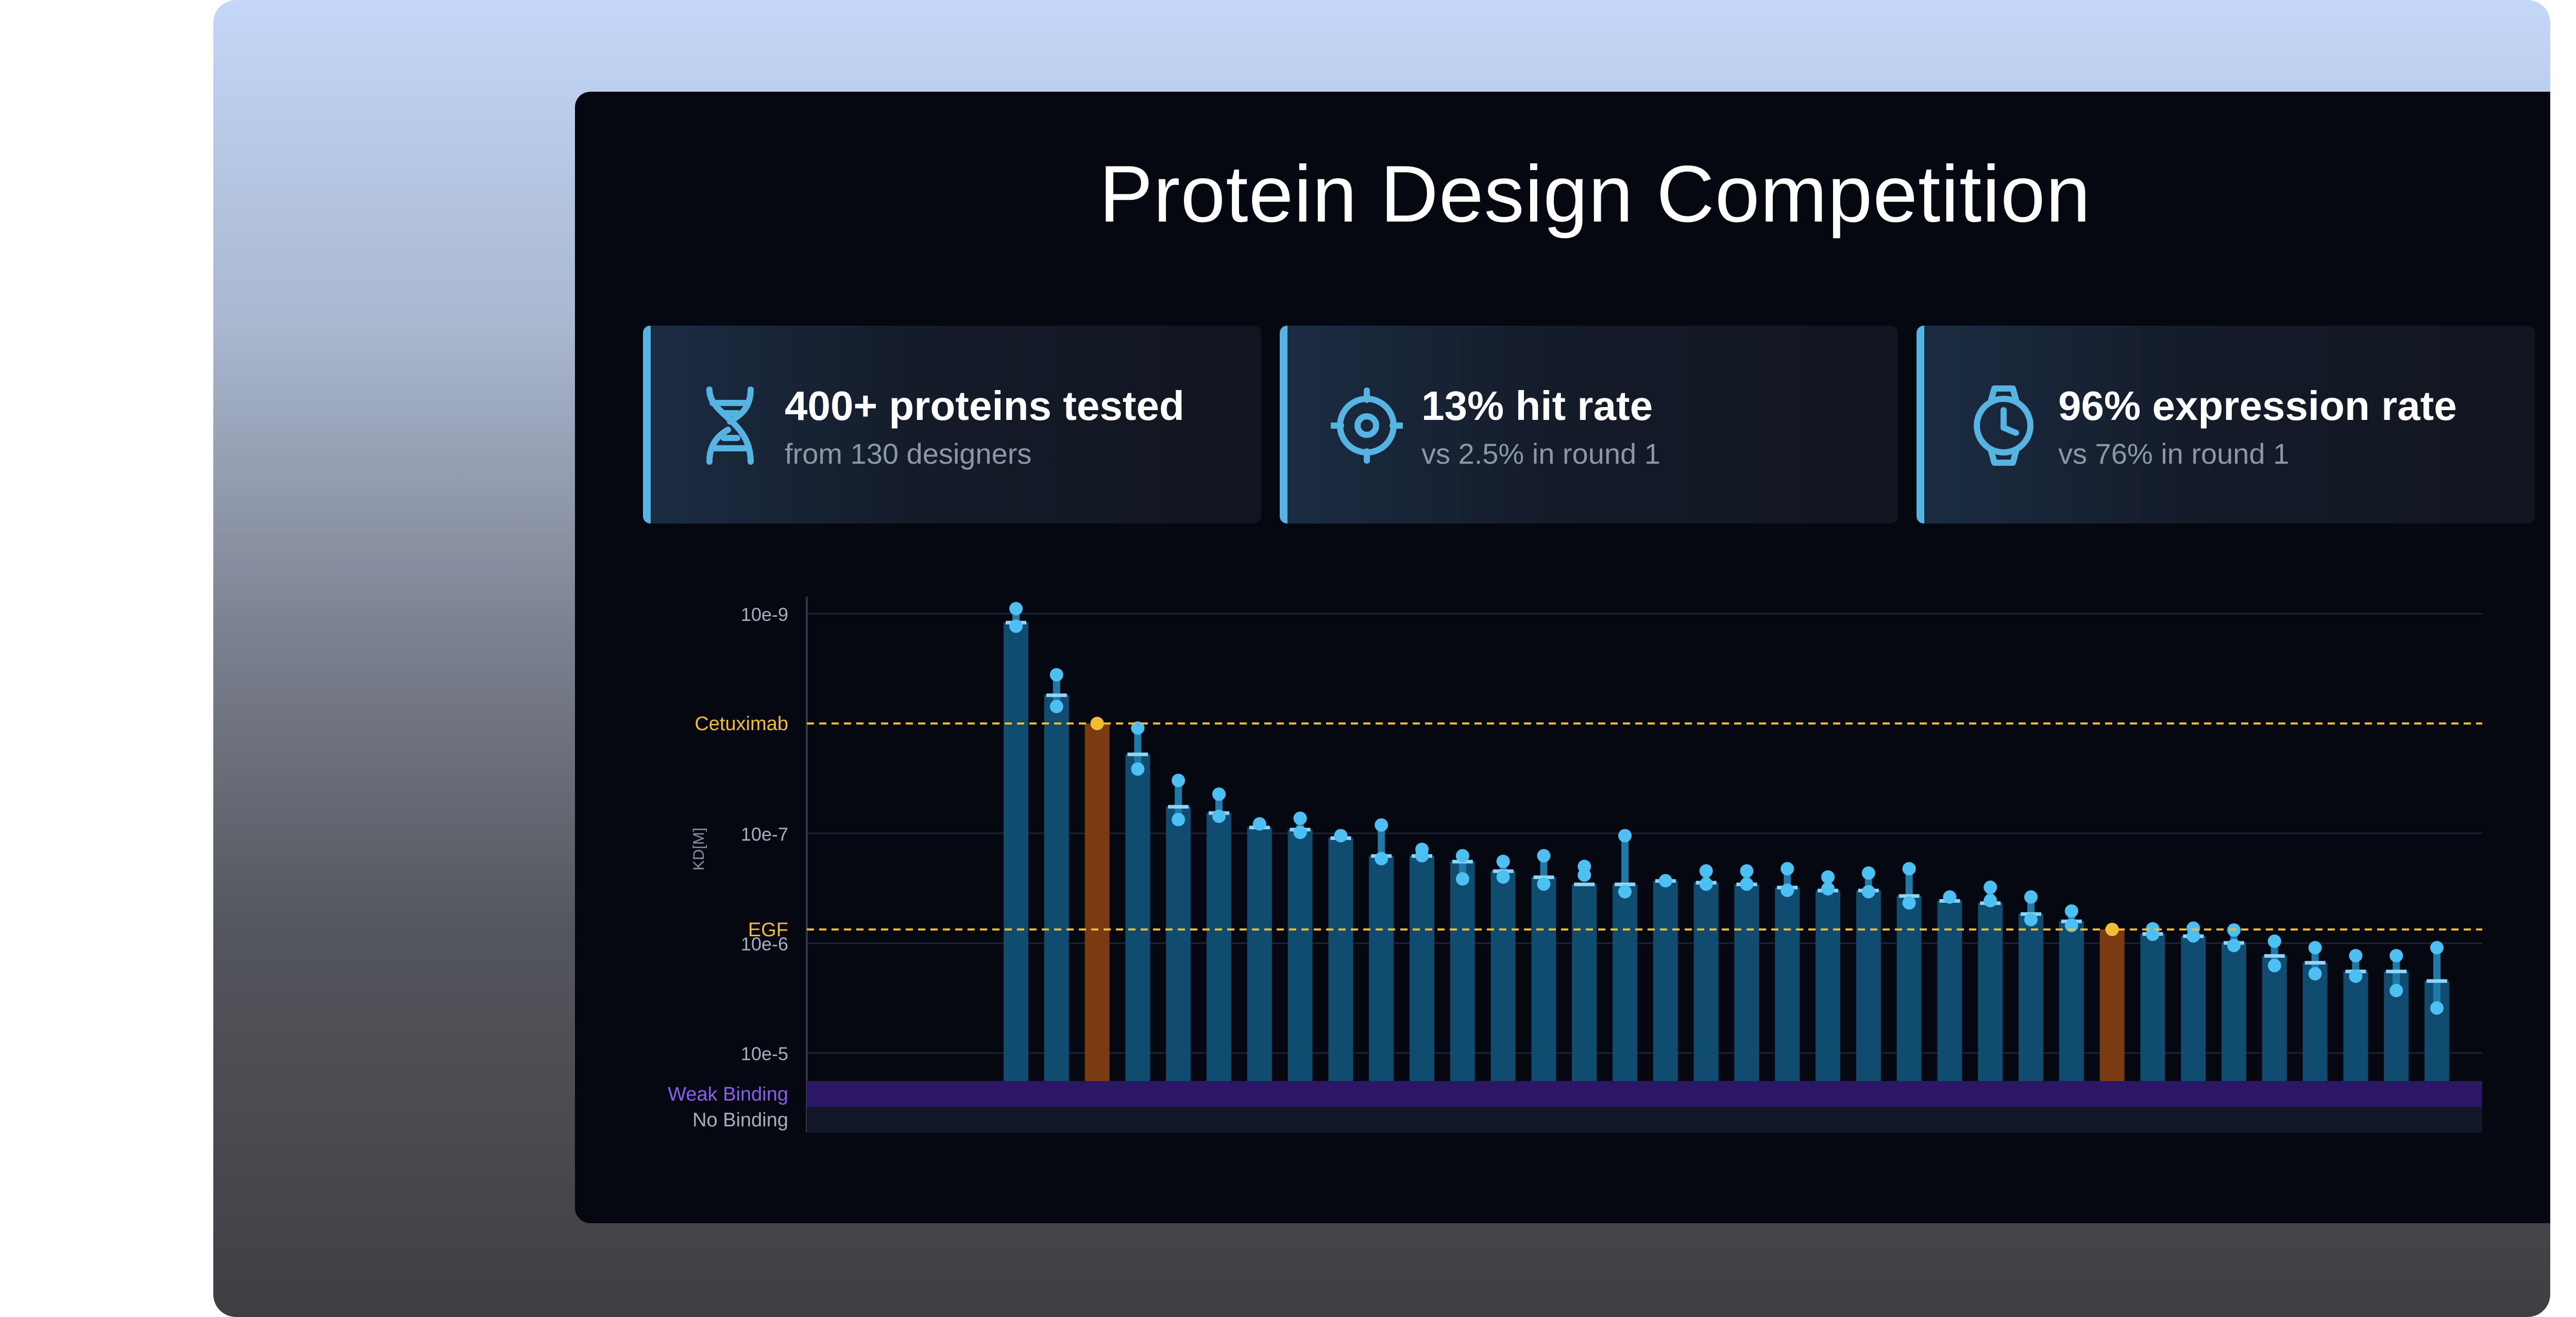  What do you see at coordinates (1595, 194) in the screenshot?
I see `page-title: Protein Design Competition` at bounding box center [1595, 194].